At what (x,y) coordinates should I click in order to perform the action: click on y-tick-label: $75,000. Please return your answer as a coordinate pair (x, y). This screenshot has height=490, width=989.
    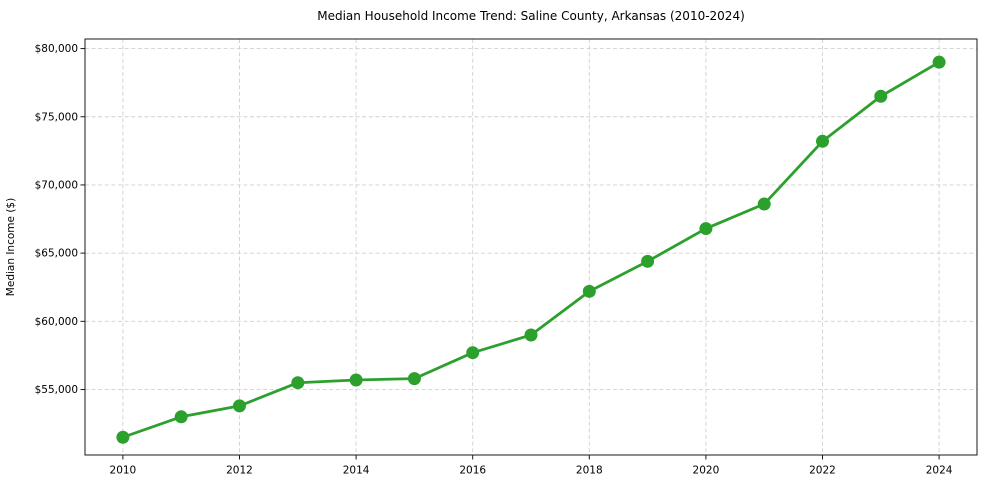
    Looking at the image, I should click on (56, 117).